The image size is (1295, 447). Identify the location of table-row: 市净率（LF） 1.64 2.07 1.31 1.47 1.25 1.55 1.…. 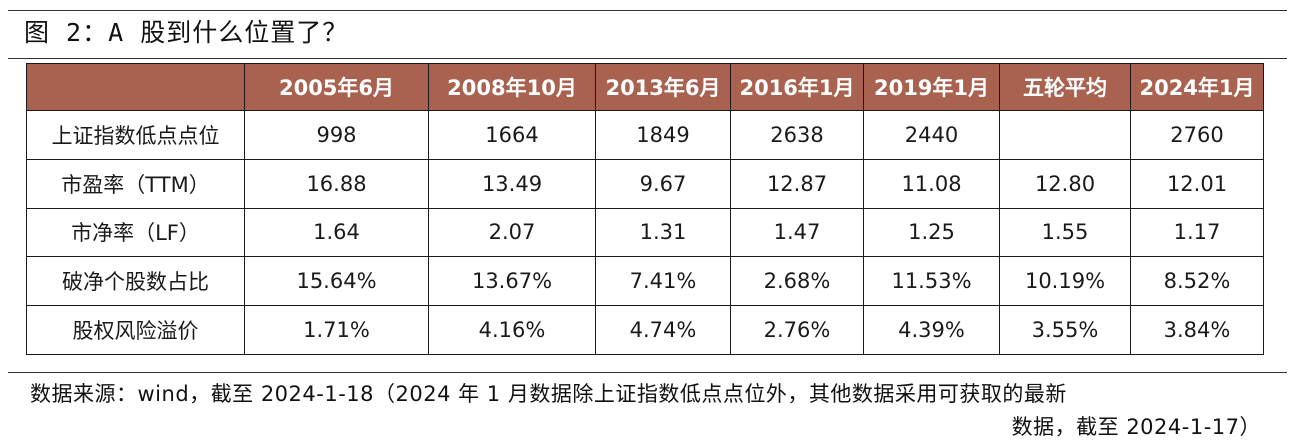
(645, 232).